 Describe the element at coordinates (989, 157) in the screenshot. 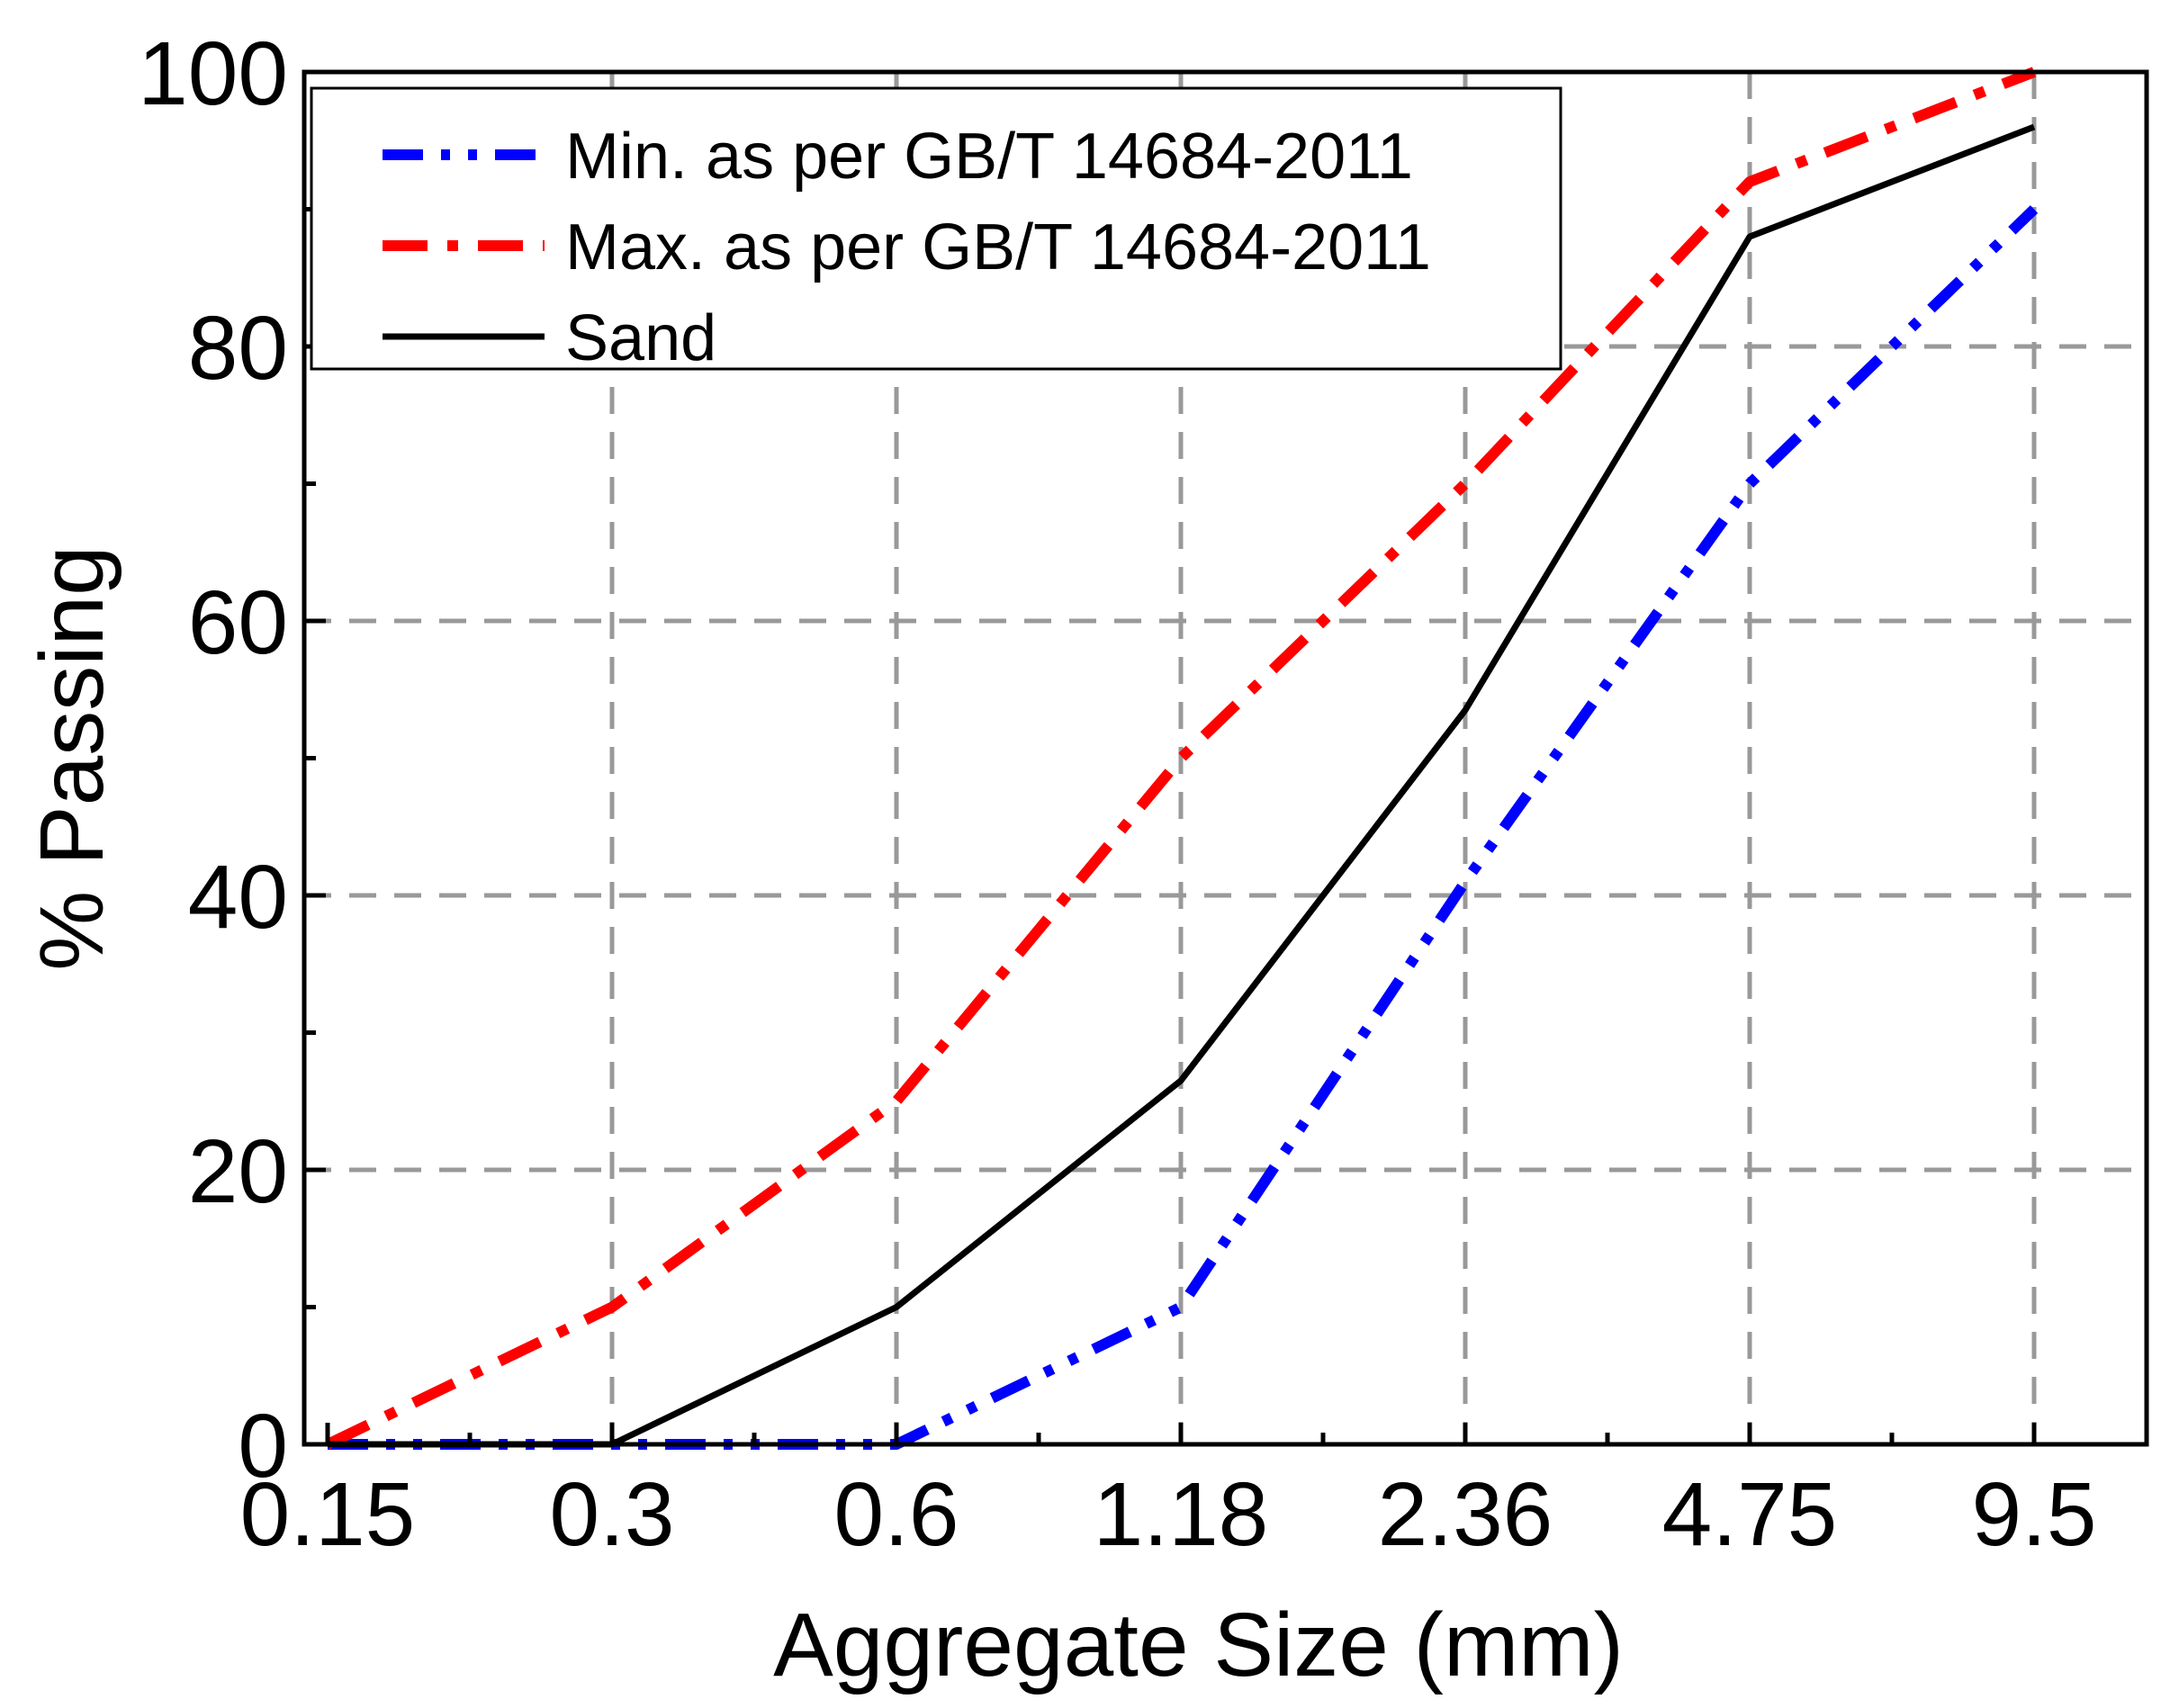

I see `legend-label: Min. as per GB/T 14684-2011` at that location.